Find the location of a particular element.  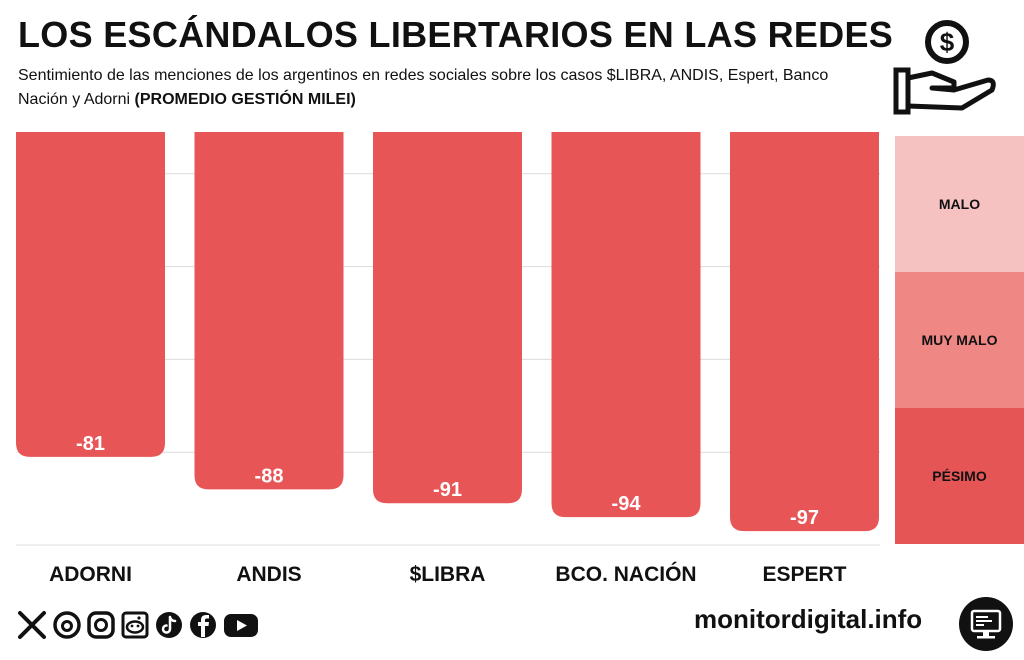

social-icons is located at coordinates (138, 625).